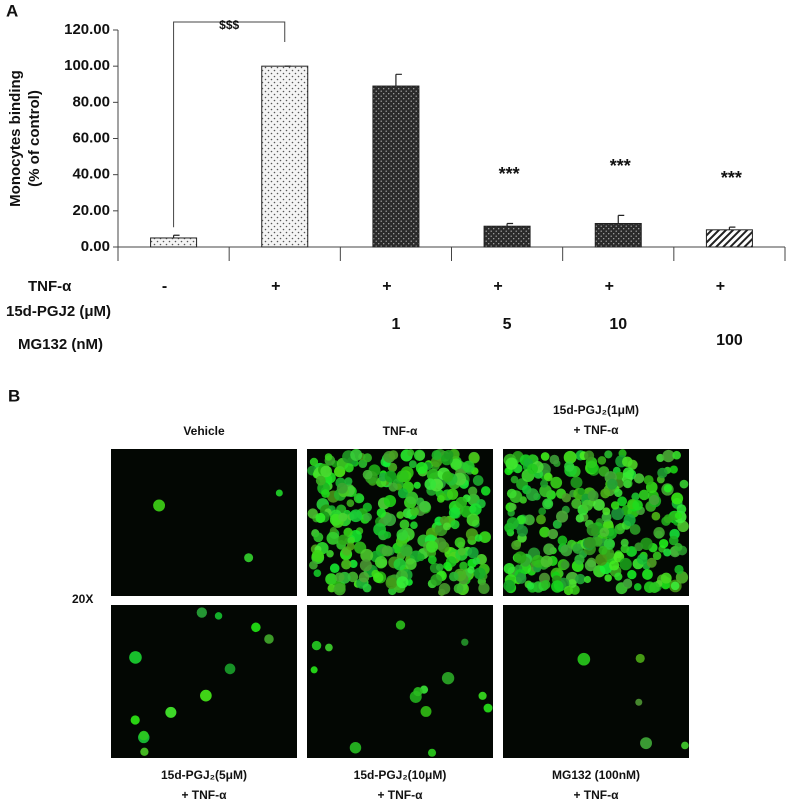  What do you see at coordinates (229, 25) in the screenshot?
I see `bracket-label: $$$` at bounding box center [229, 25].